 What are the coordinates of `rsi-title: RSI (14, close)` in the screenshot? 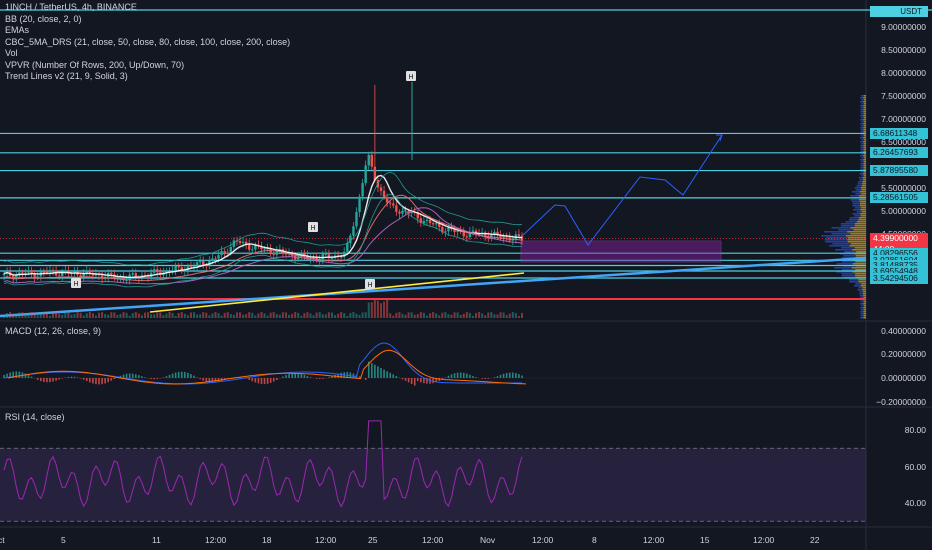 It's located at (35, 417).